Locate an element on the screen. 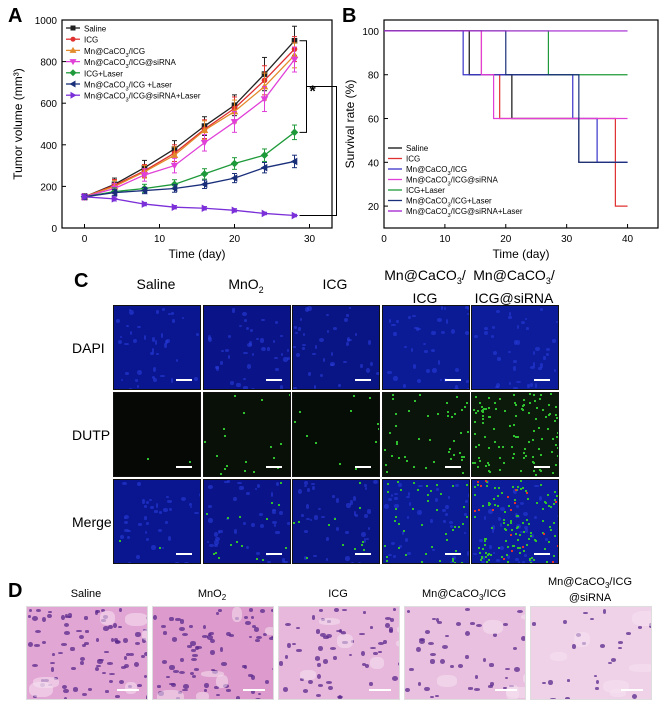  legend-label: Mn@CaCO3/ICG@siRNA is located at coordinates (130, 64).